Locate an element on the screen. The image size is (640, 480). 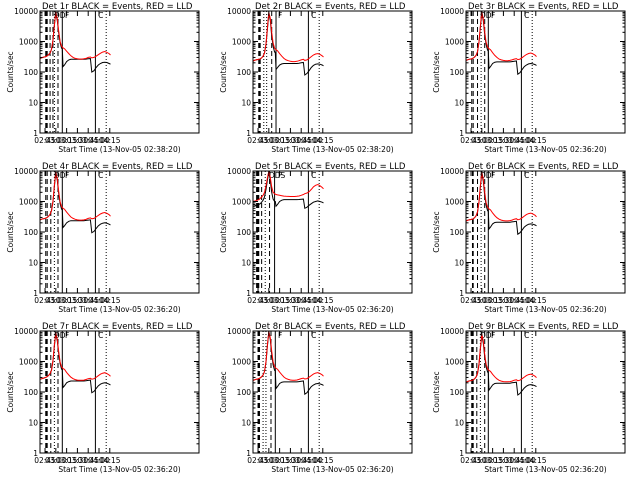
panel-title: Det 2r BLACK = Events, RED = LLD is located at coordinates (330, 7).